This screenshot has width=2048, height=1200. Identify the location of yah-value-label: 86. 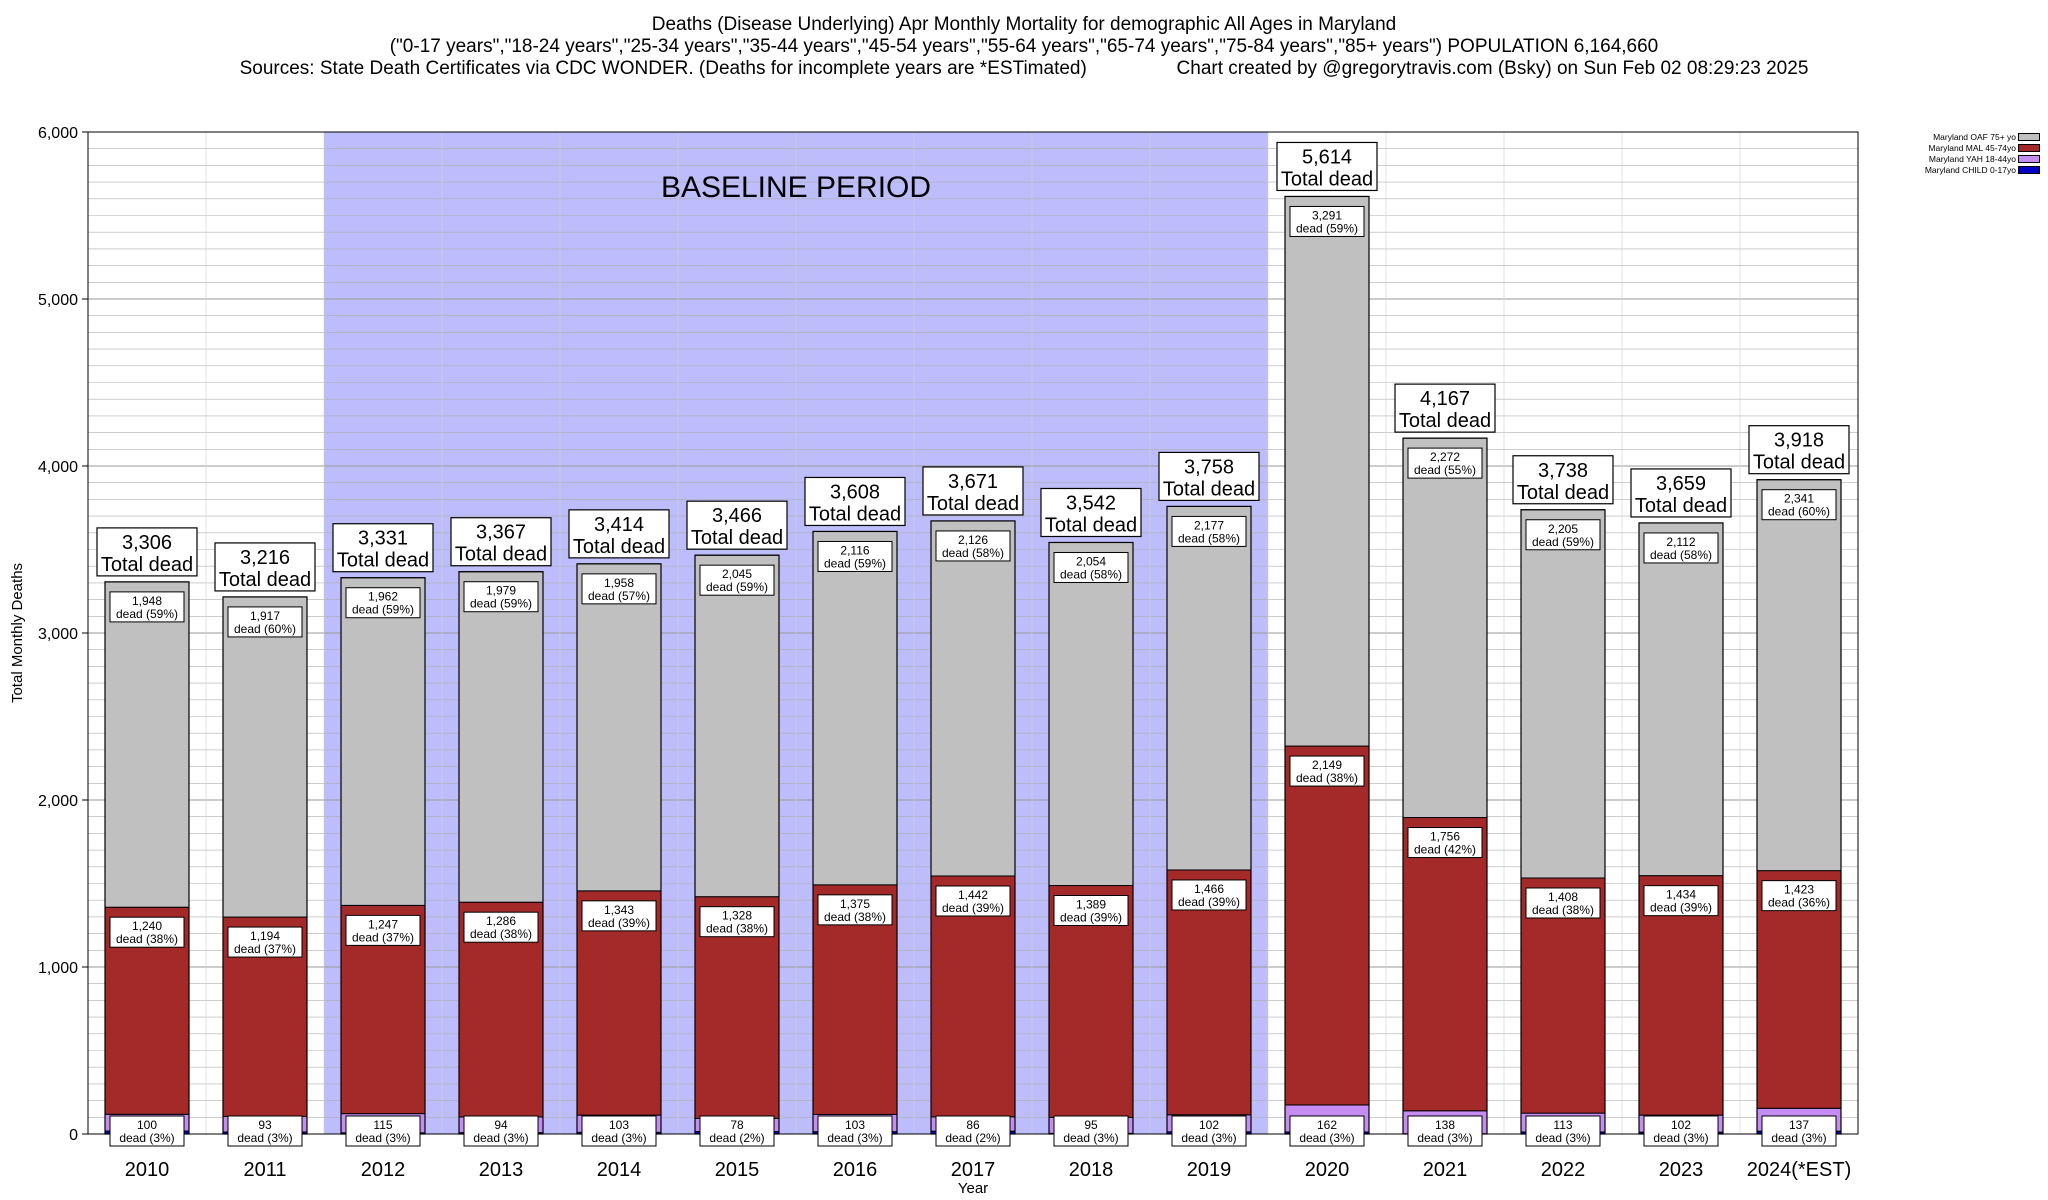
(973, 1125).